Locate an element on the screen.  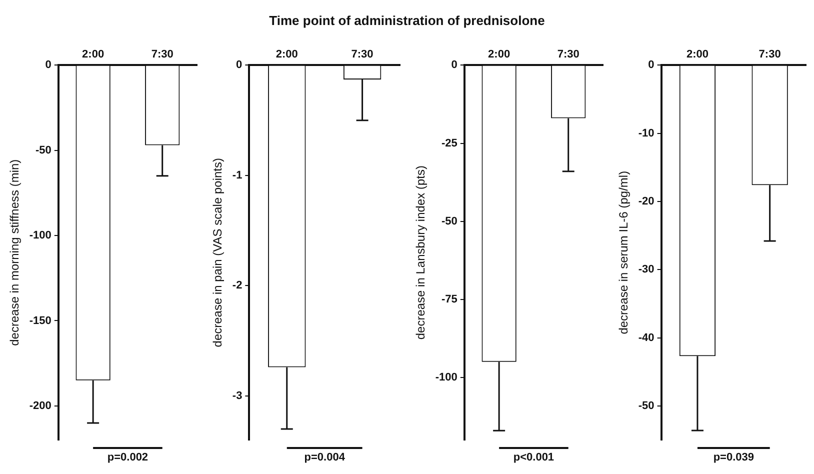
chart-title: Time point of administration of prednisolone is located at coordinates (407, 21).